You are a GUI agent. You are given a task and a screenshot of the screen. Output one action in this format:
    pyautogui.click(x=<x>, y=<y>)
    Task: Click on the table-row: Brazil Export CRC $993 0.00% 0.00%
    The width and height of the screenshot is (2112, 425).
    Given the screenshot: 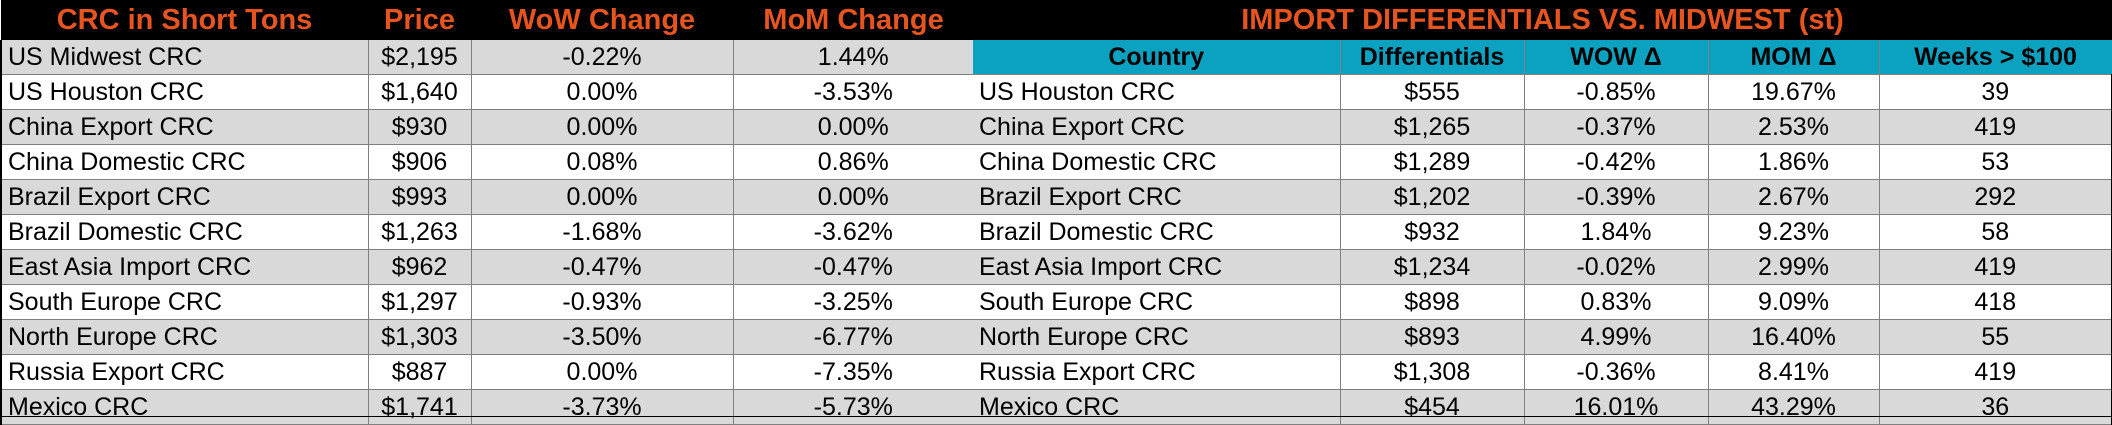 What is the action you would take?
    pyautogui.click(x=487, y=197)
    